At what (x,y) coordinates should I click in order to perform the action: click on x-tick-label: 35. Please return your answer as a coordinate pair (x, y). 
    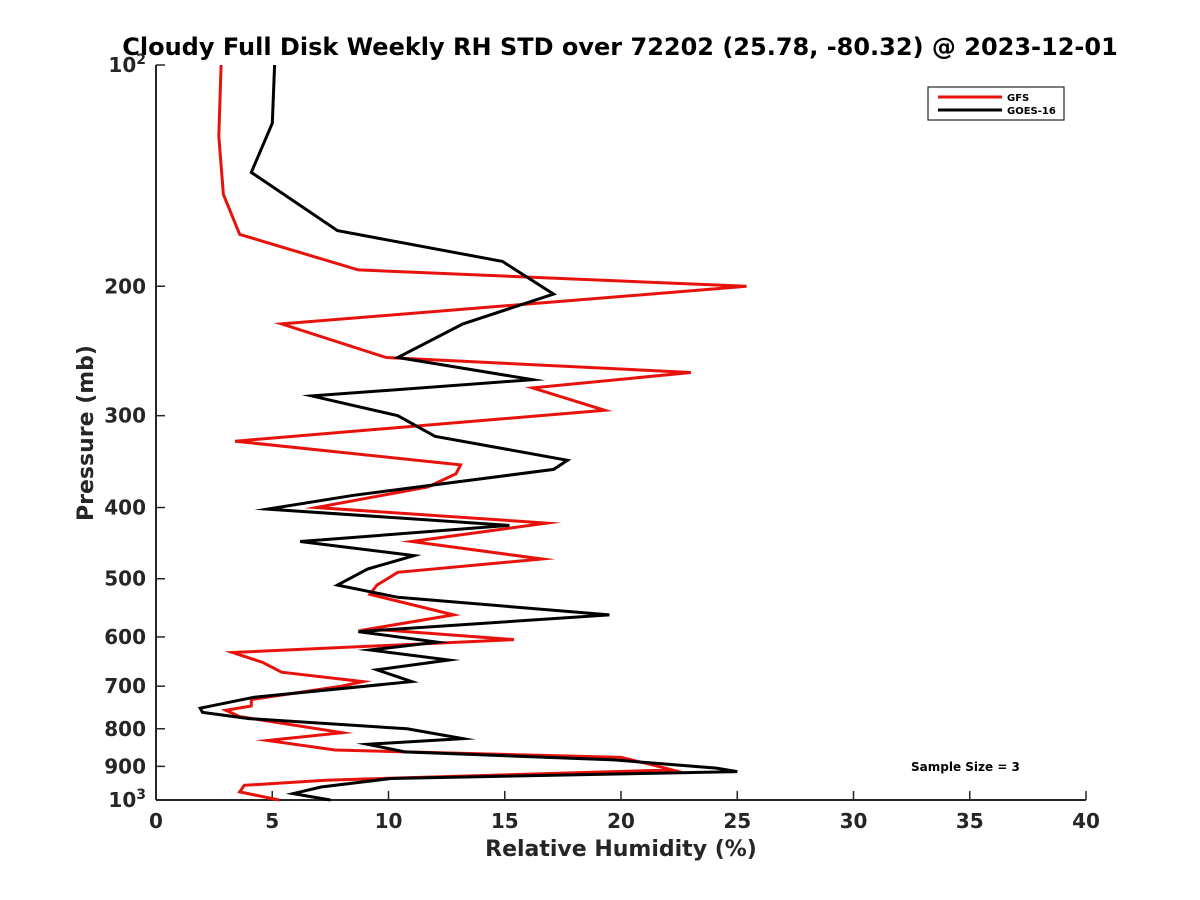
    Looking at the image, I should click on (970, 821).